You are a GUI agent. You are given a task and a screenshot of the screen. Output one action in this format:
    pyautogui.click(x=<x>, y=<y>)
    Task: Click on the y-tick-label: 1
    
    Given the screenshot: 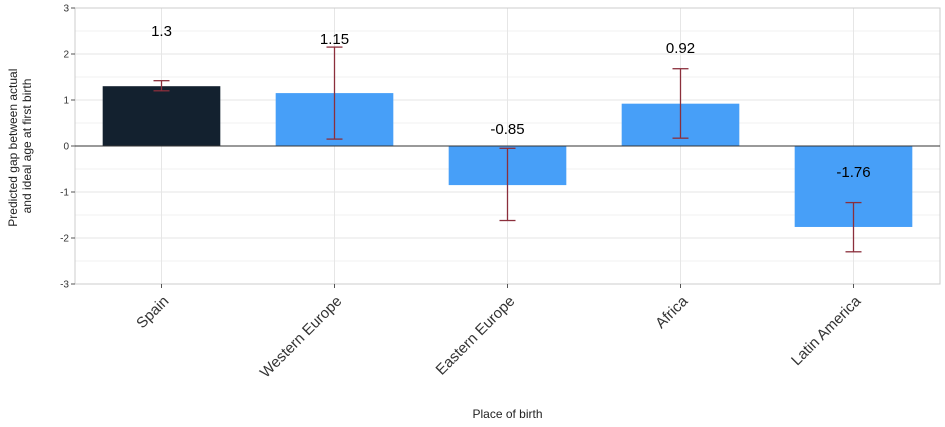 What is the action you would take?
    pyautogui.click(x=66, y=101)
    